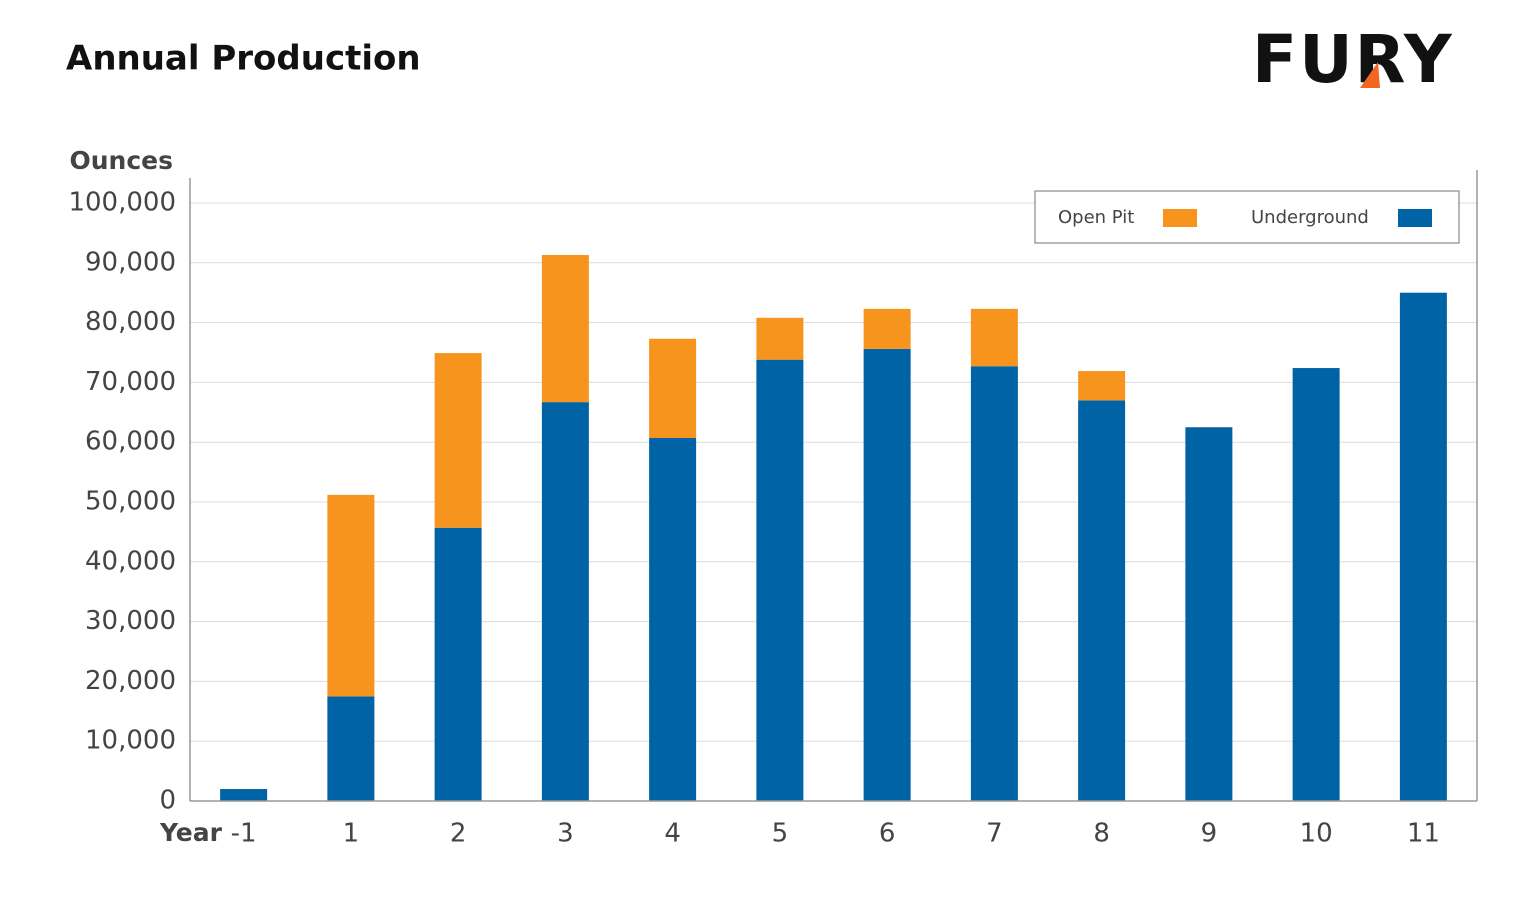  Describe the element at coordinates (1209, 834) in the screenshot. I see `x-tick-label: 9` at that location.